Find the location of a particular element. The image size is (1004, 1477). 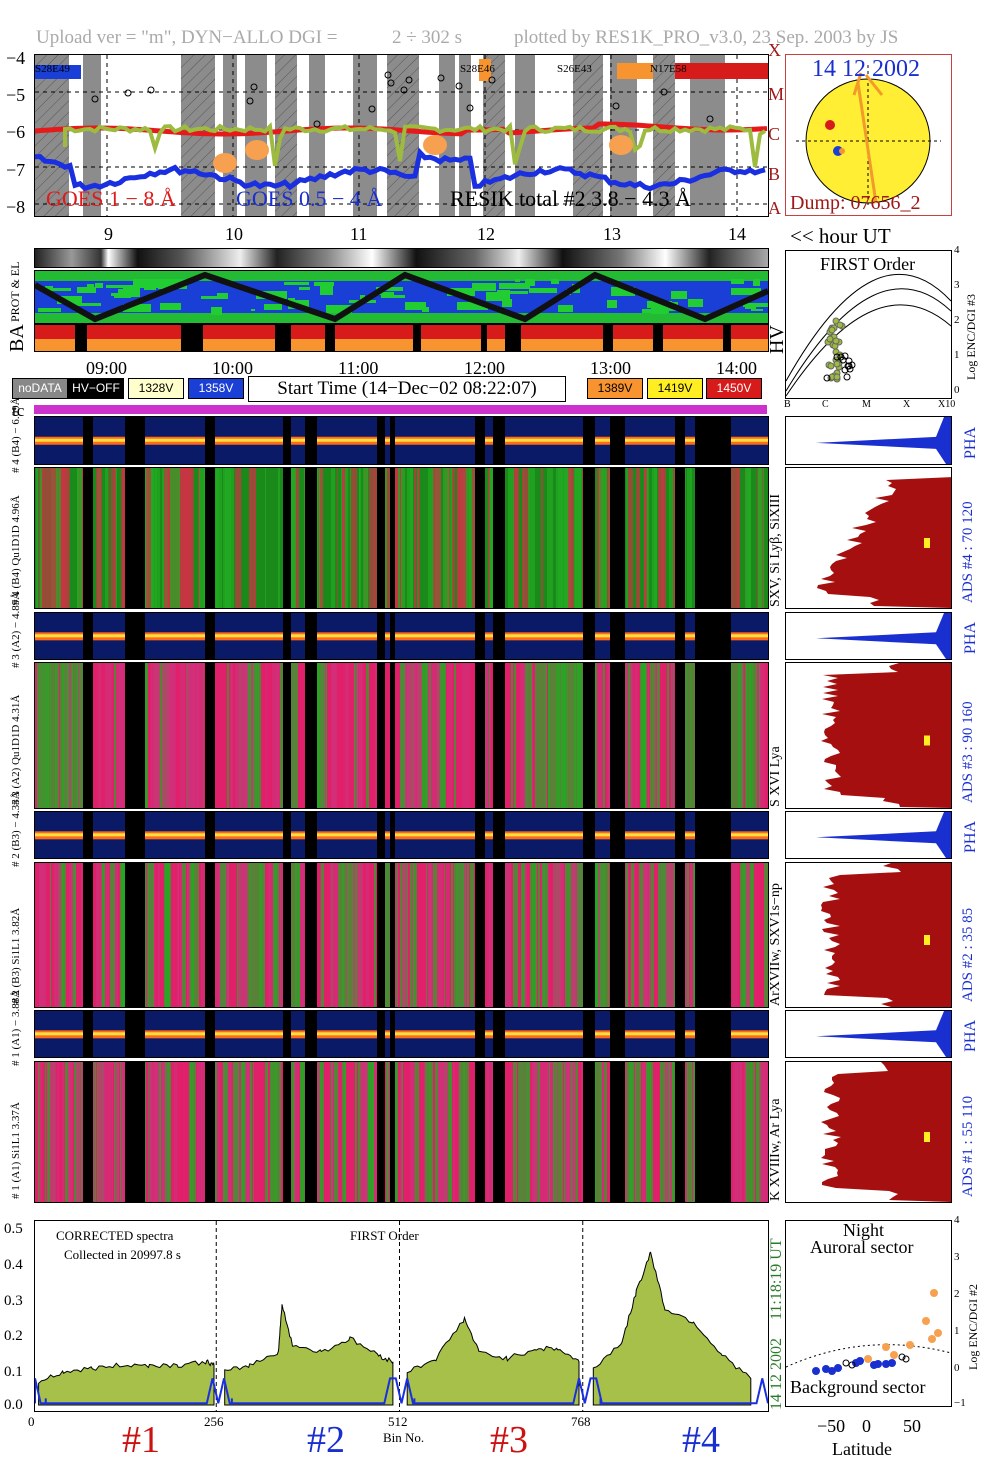

orange-event is located at coordinates (257, 150).